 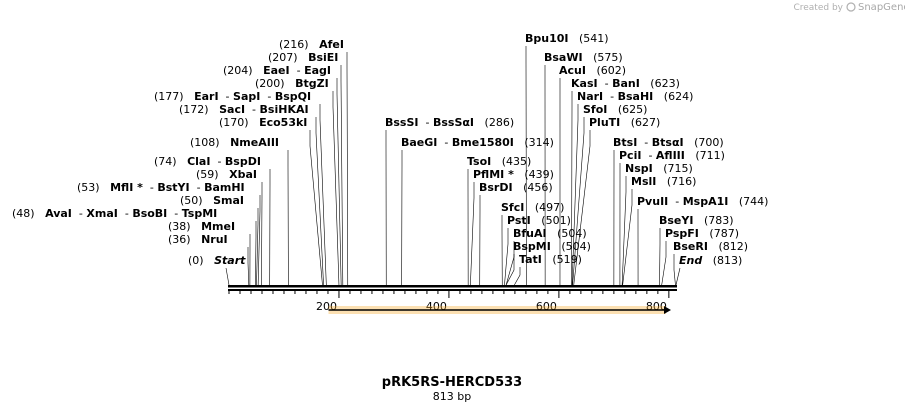 What do you see at coordinates (552, 246) in the screenshot?
I see `restriction-site-label: BspMI (504)` at bounding box center [552, 246].